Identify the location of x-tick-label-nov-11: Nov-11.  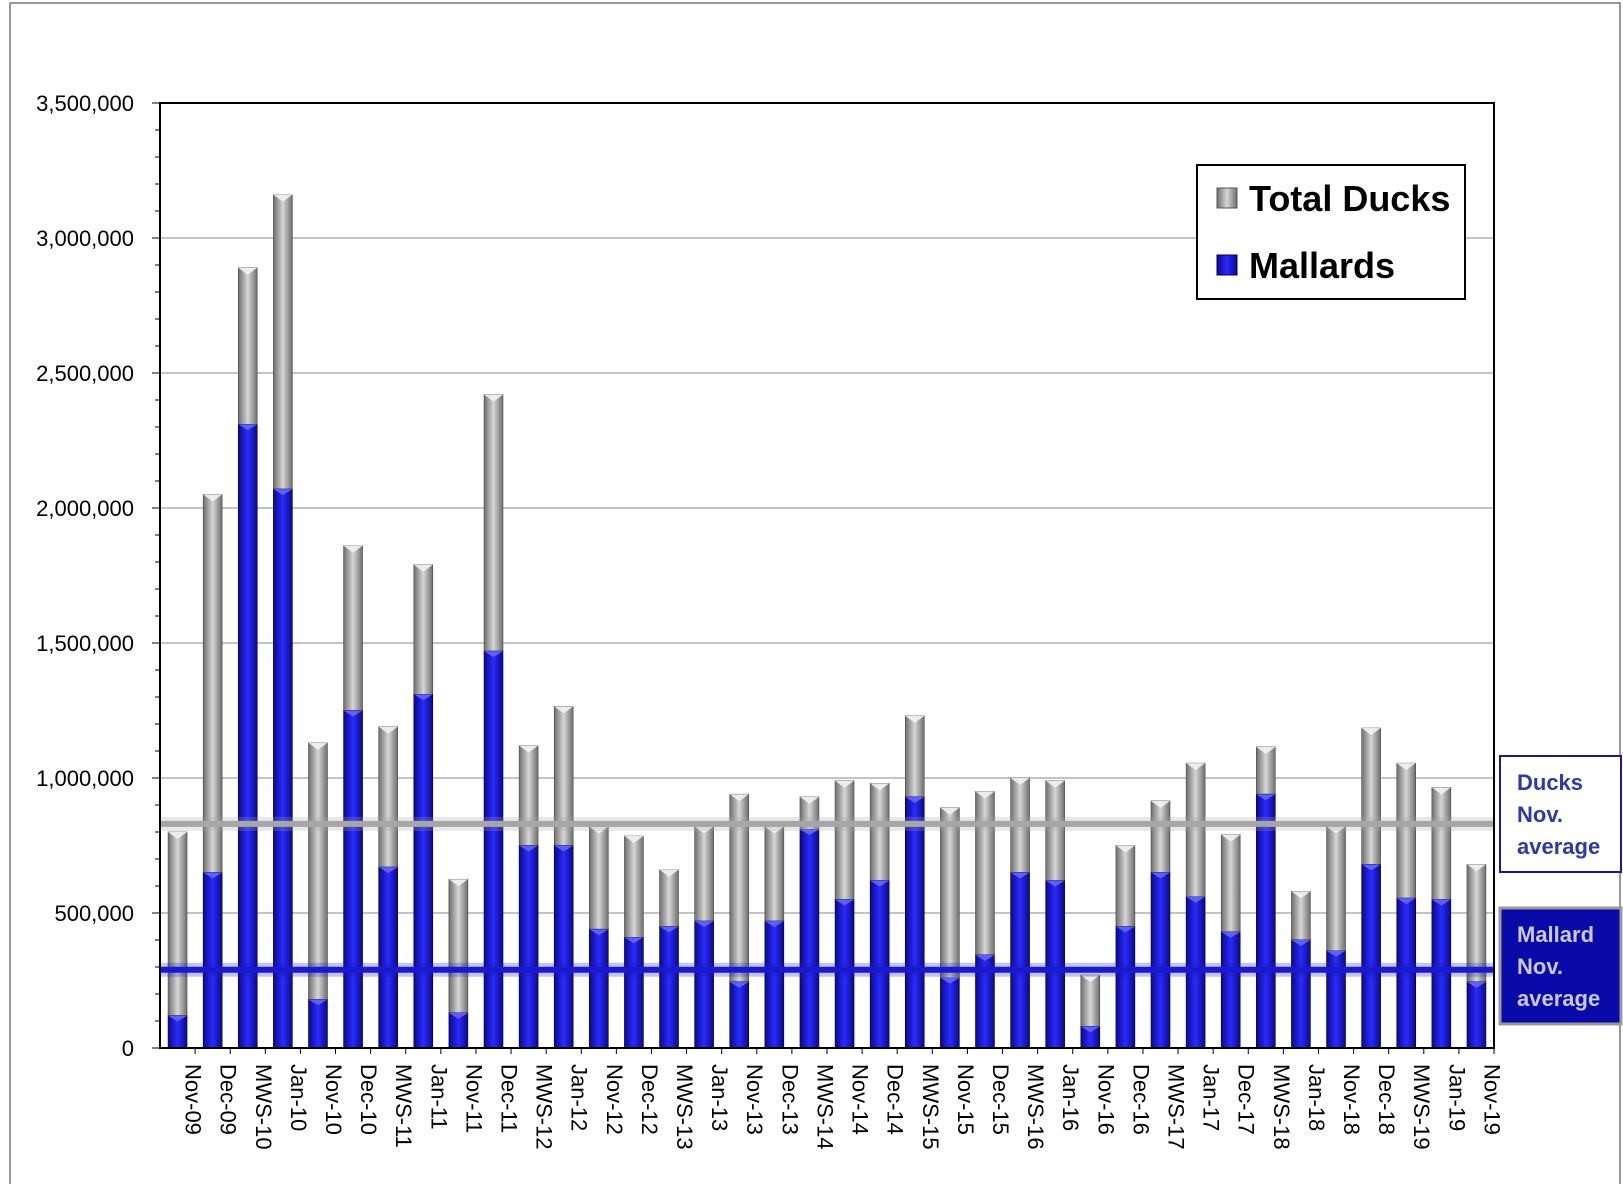
(473, 1098).